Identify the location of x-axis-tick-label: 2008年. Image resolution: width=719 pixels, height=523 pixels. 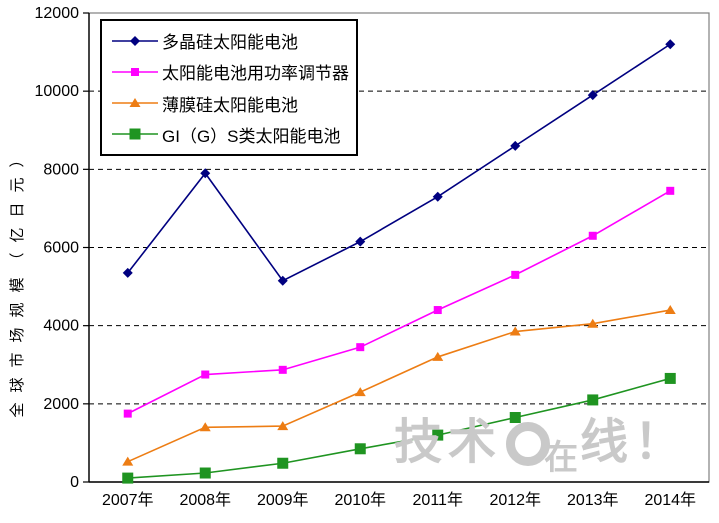
(205, 500).